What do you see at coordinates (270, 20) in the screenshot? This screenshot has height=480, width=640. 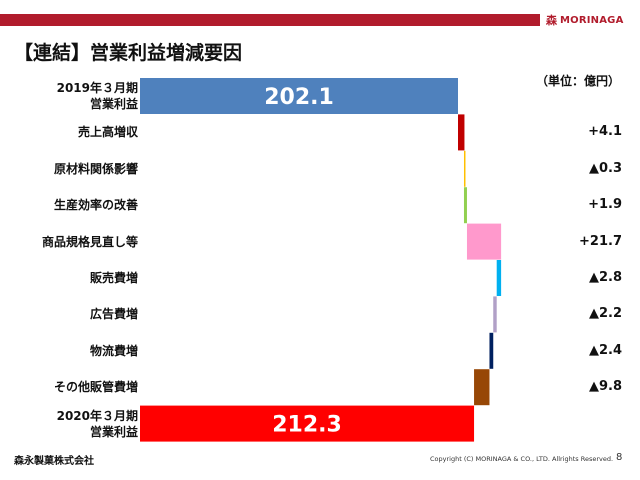 I see `header-bar` at bounding box center [270, 20].